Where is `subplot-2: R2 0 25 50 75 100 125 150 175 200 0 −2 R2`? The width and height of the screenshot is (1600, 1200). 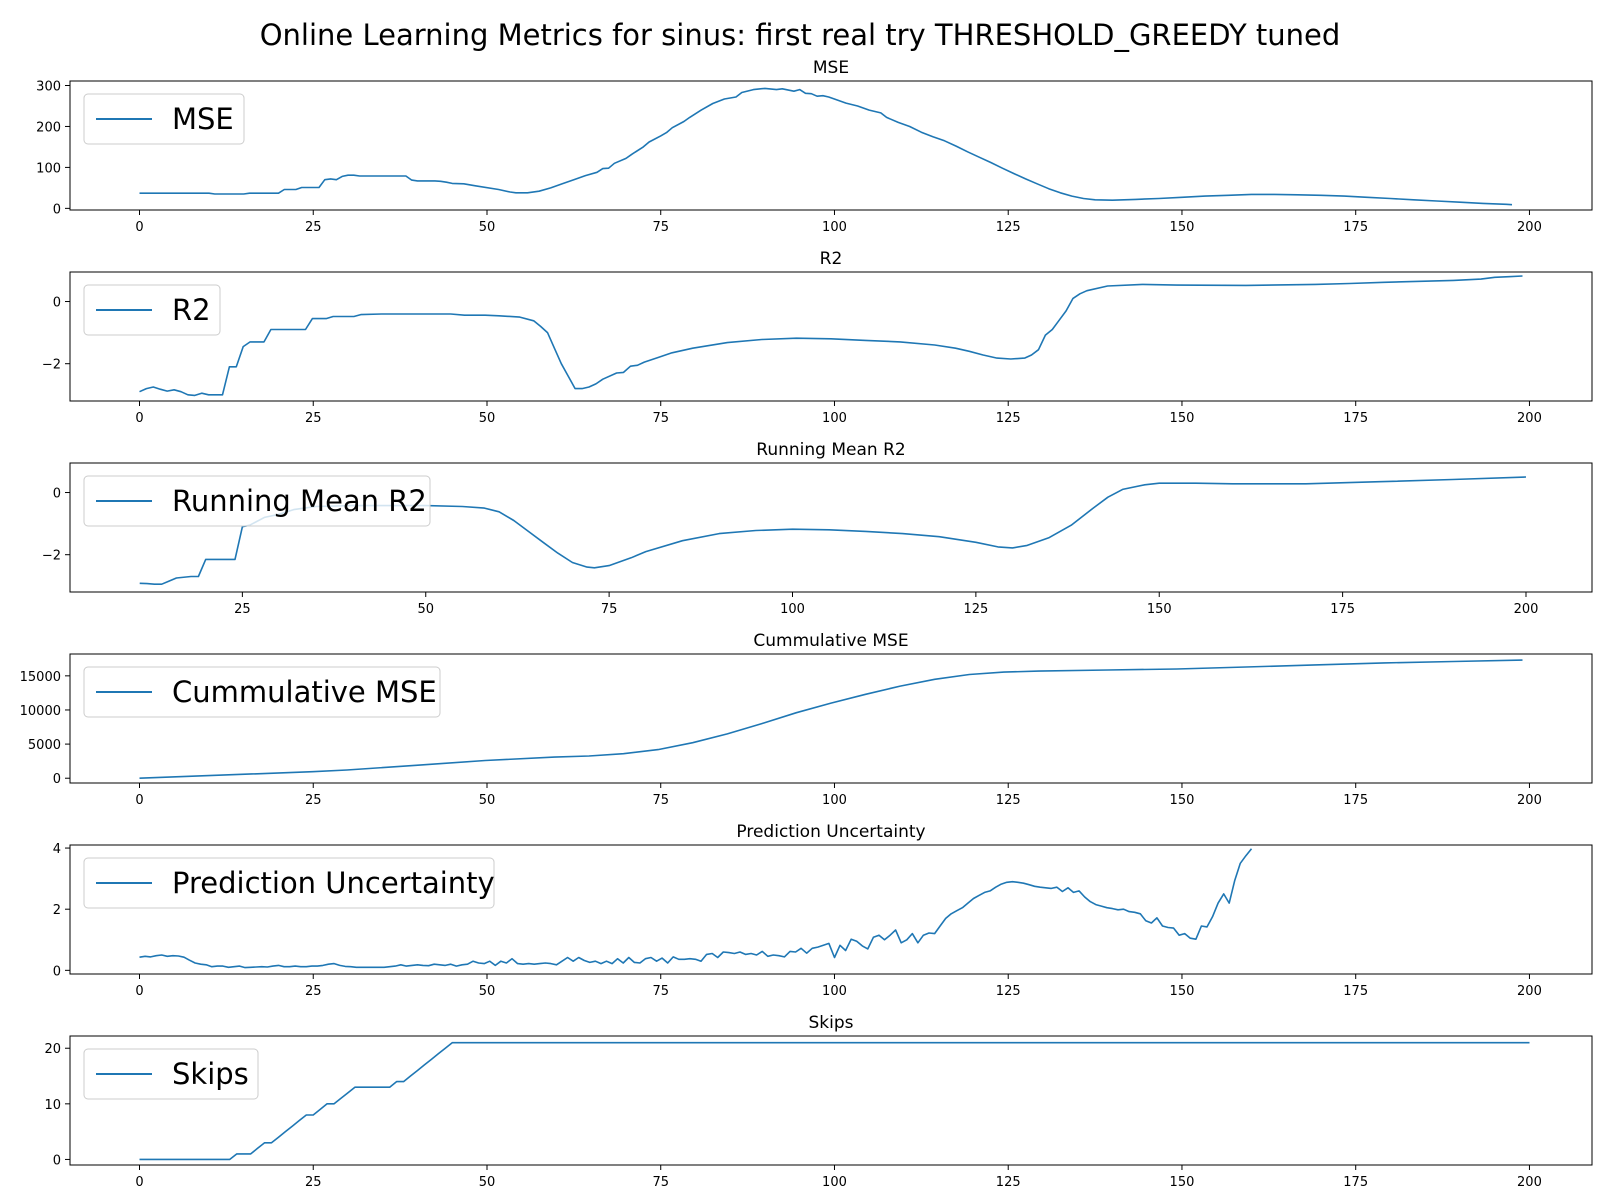 subplot-2: R2 0 25 50 75 100 125 150 175 200 0 −2 R2 is located at coordinates (817, 337).